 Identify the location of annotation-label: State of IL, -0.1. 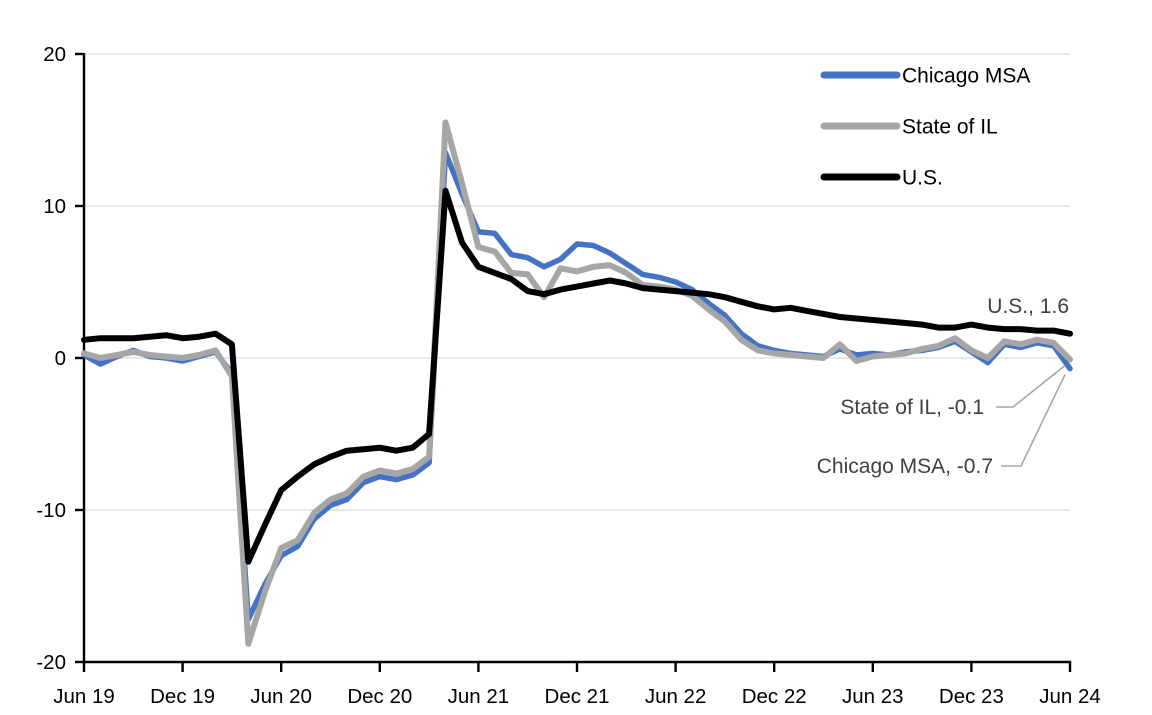
(912, 407).